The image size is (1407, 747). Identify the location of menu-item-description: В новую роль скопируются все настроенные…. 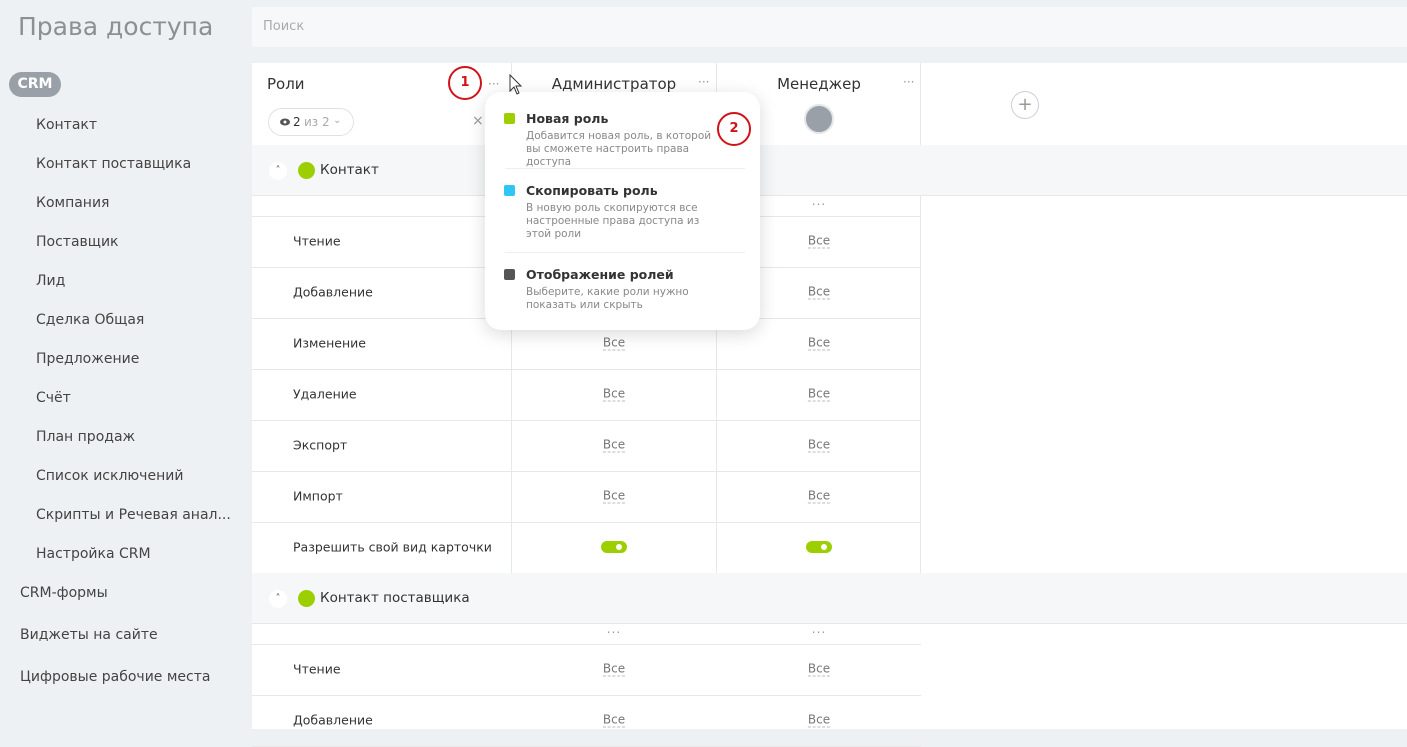
(613, 221).